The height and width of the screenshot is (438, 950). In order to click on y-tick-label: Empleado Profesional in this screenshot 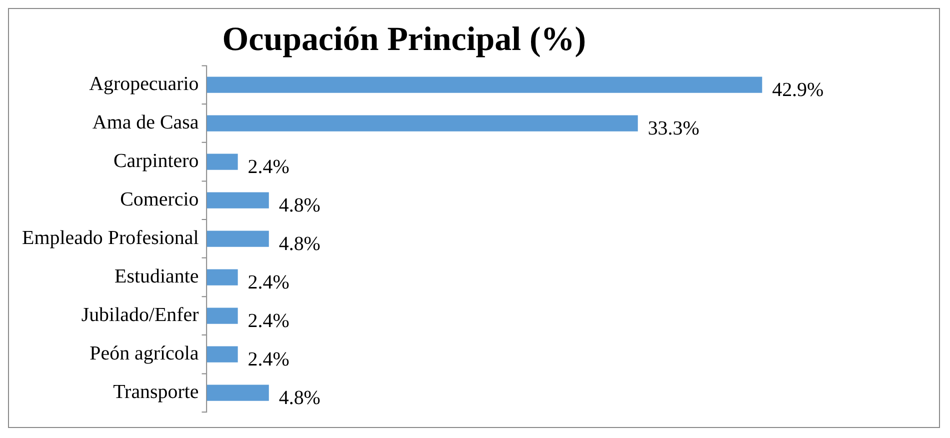, I will do `click(111, 238)`.